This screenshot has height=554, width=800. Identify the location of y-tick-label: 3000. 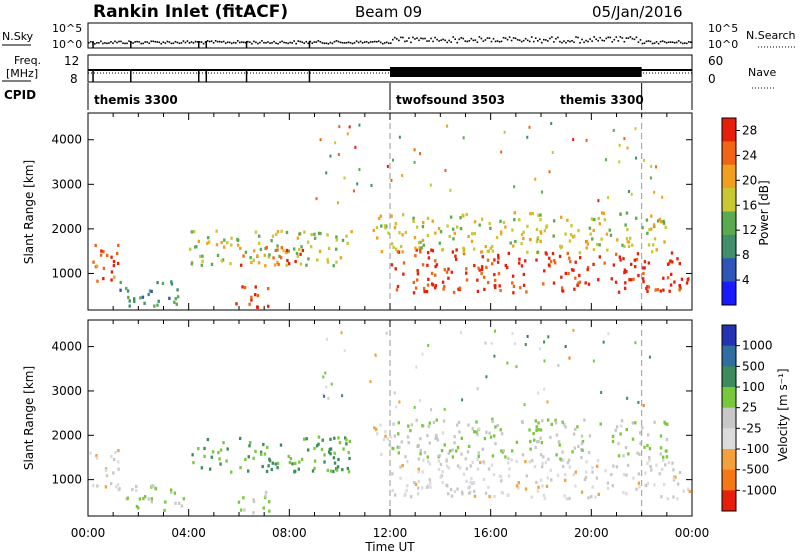
(66, 391).